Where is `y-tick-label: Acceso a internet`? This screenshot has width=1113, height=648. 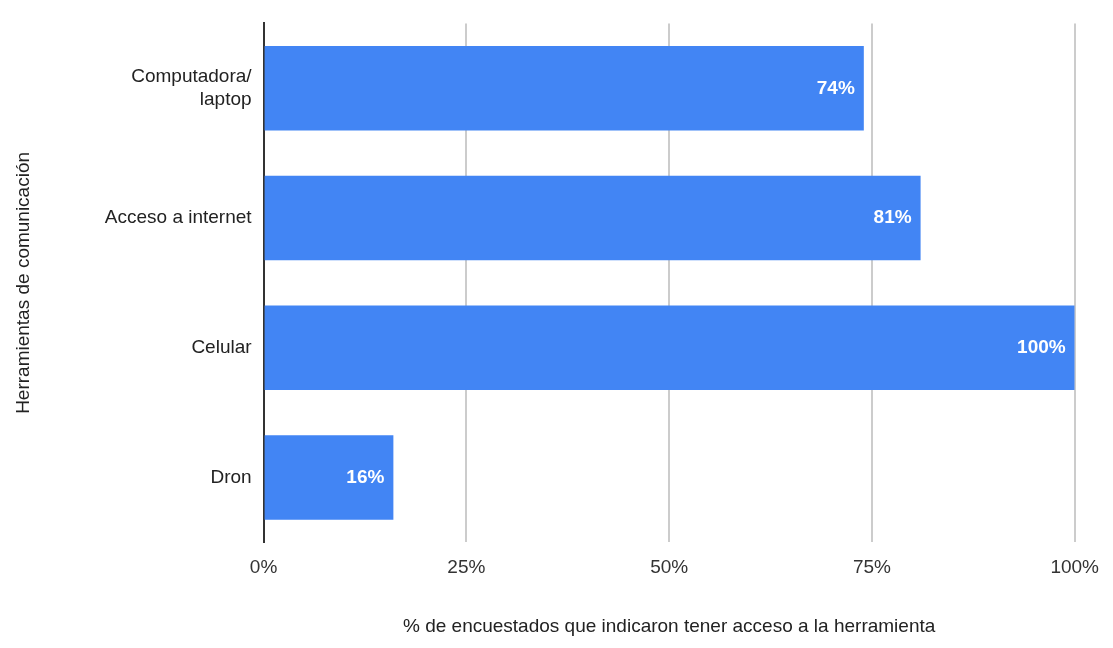
y-tick-label: Acceso a internet is located at coordinates (178, 217).